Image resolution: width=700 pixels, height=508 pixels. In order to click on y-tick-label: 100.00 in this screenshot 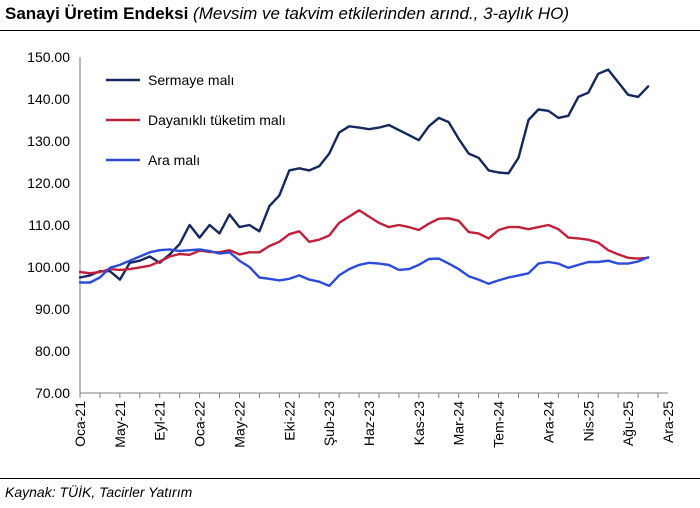, I will do `click(48, 267)`.